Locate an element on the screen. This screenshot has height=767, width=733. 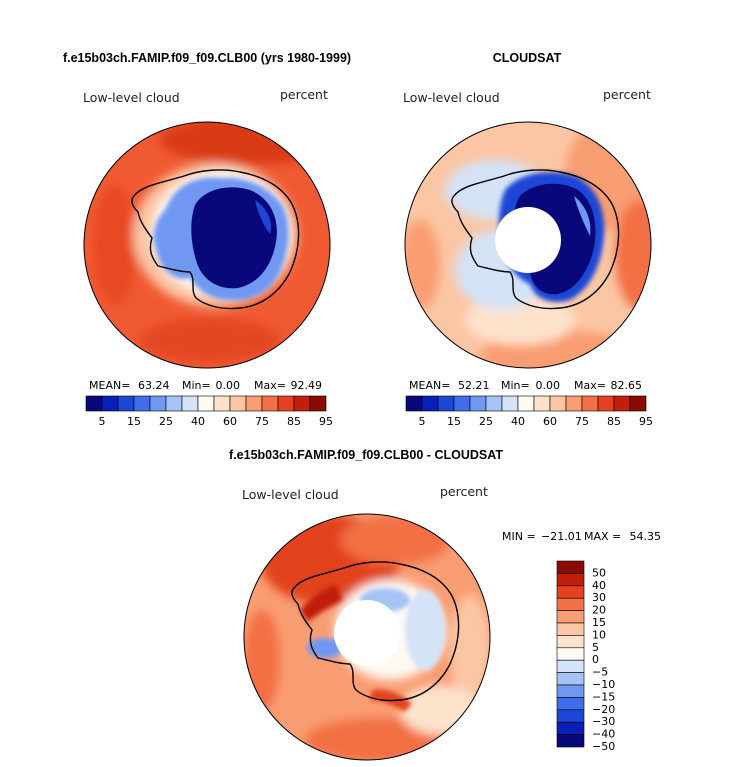
panel-difference-boundary is located at coordinates (367, 637).